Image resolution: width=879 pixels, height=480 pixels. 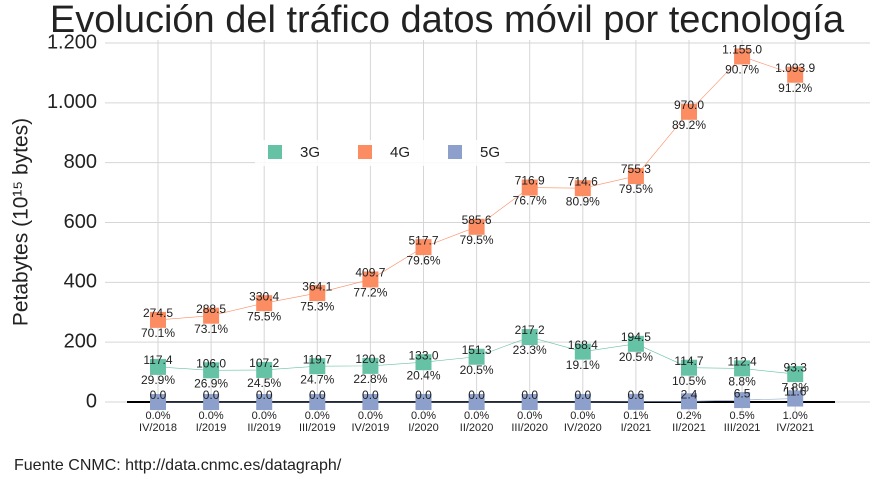 I want to click on value-label: 112.4, so click(x=742, y=362).